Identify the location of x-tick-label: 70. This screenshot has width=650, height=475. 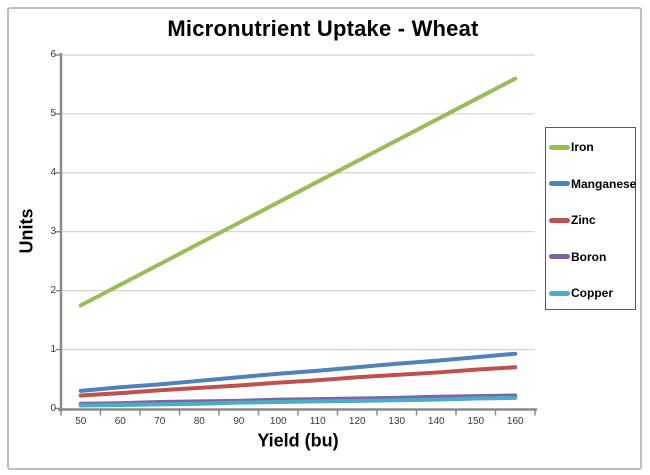
(160, 421).